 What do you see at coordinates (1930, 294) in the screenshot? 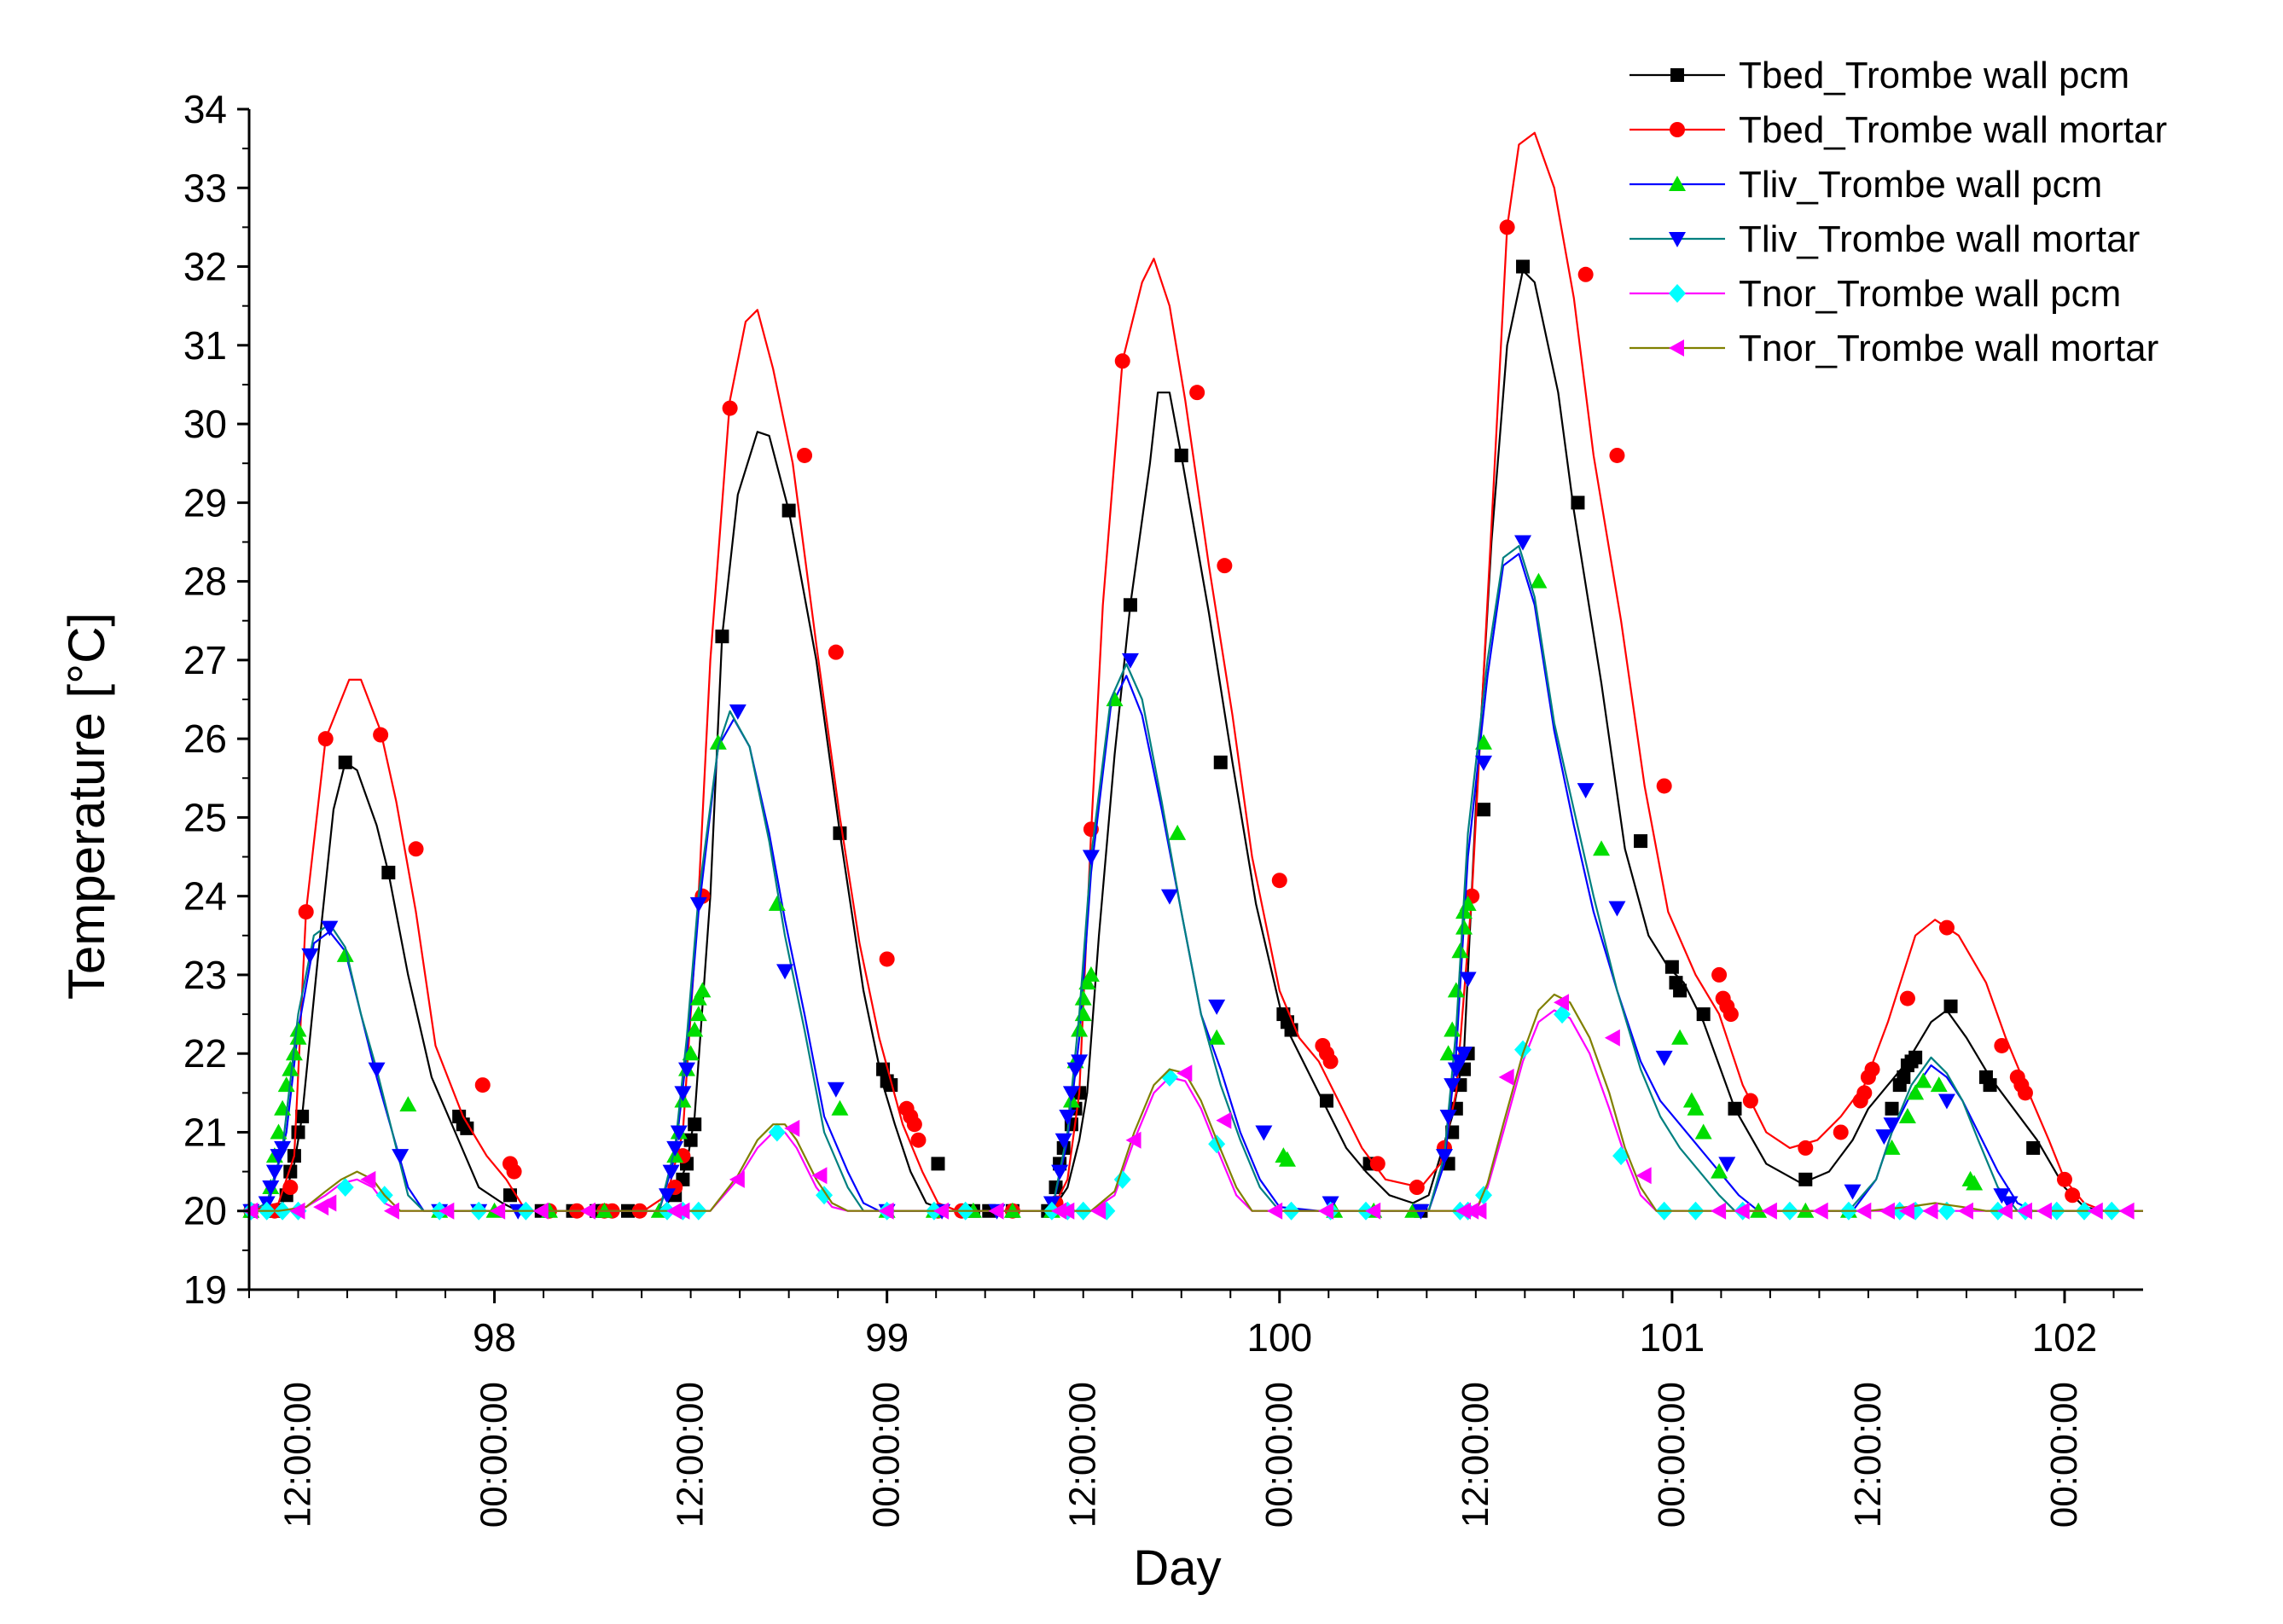
I see `legend-label: Tnor_Trombe wall pcm` at bounding box center [1930, 294].